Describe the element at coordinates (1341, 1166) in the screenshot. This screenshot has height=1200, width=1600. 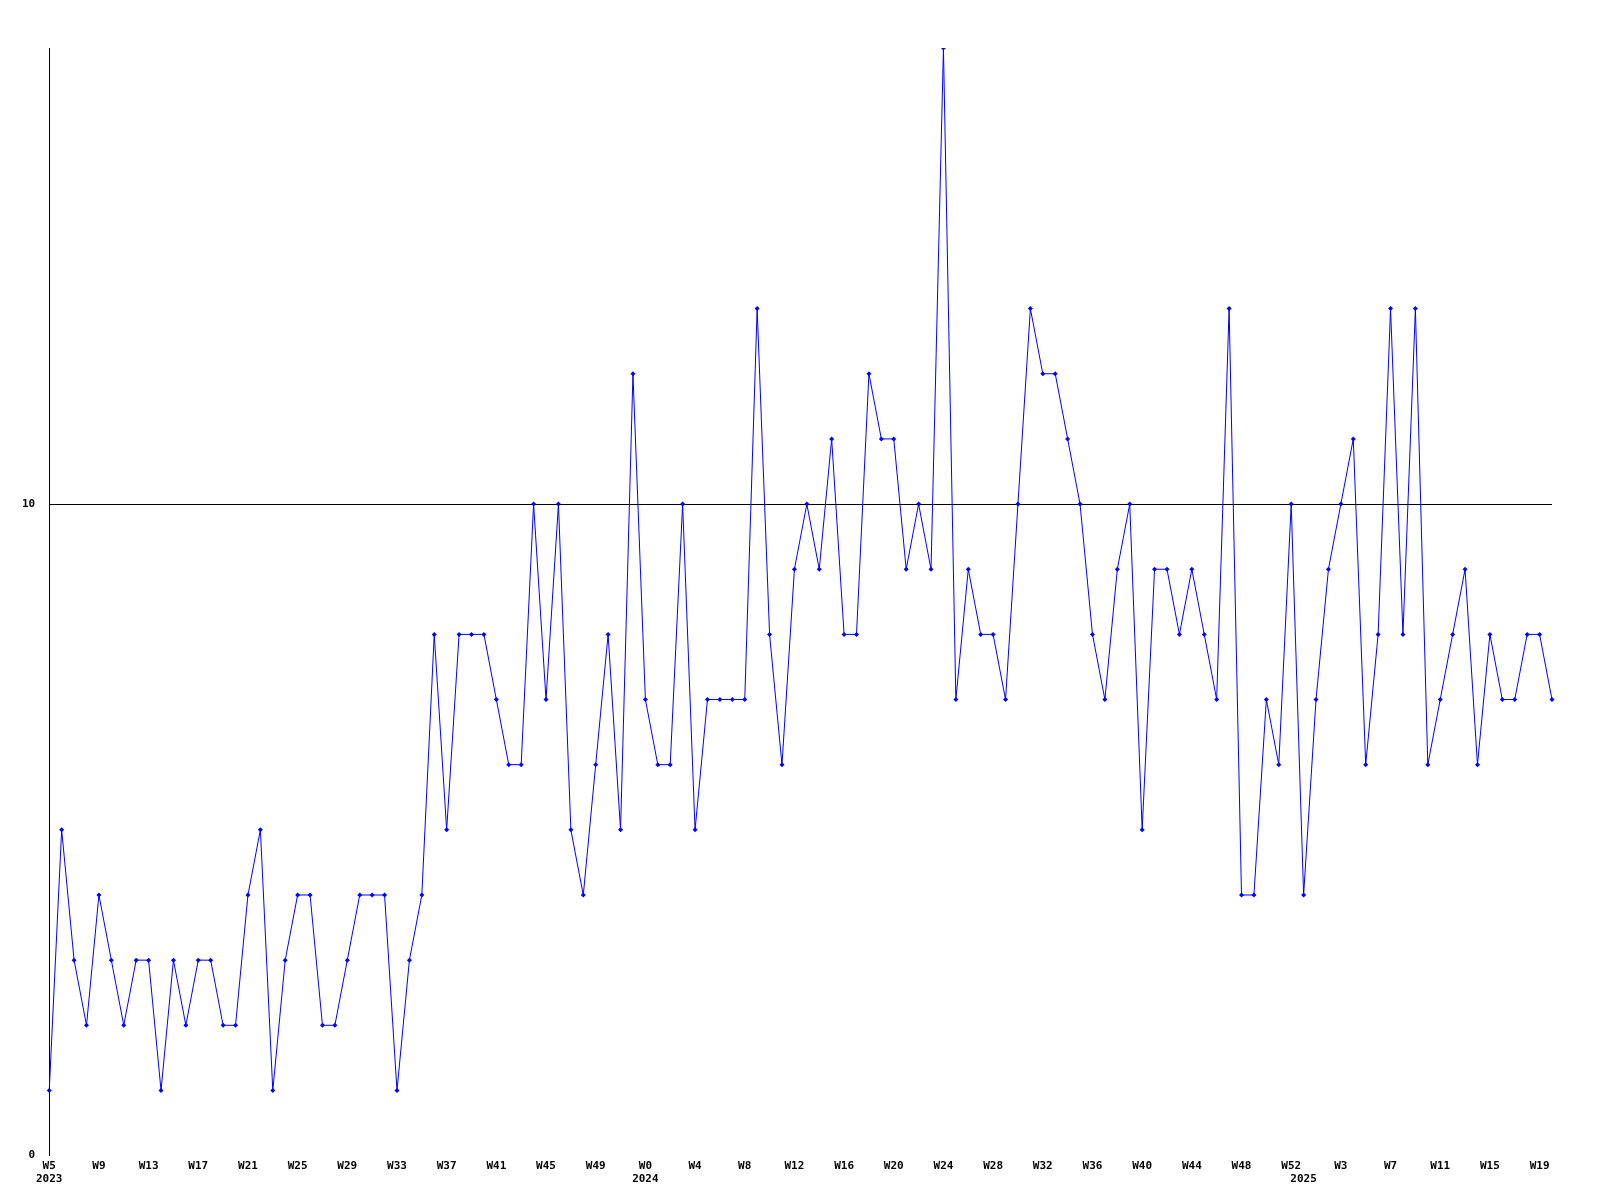
I see `x-tick-label: W3` at that location.